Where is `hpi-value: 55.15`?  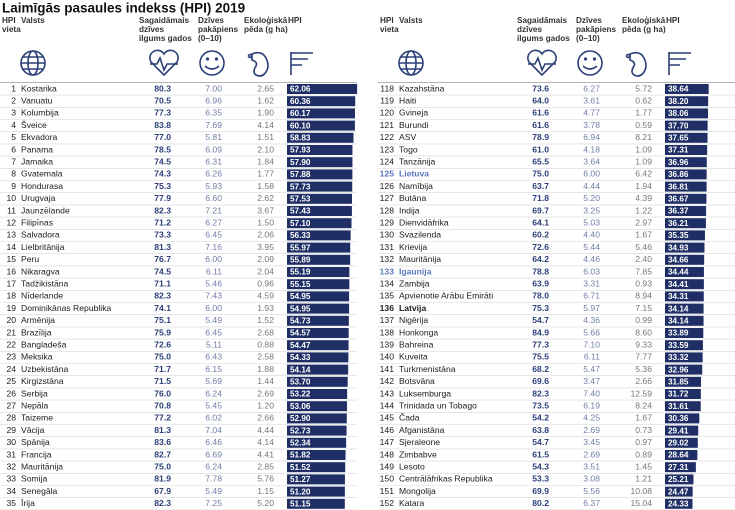 hpi-value: 55.15 is located at coordinates (300, 284).